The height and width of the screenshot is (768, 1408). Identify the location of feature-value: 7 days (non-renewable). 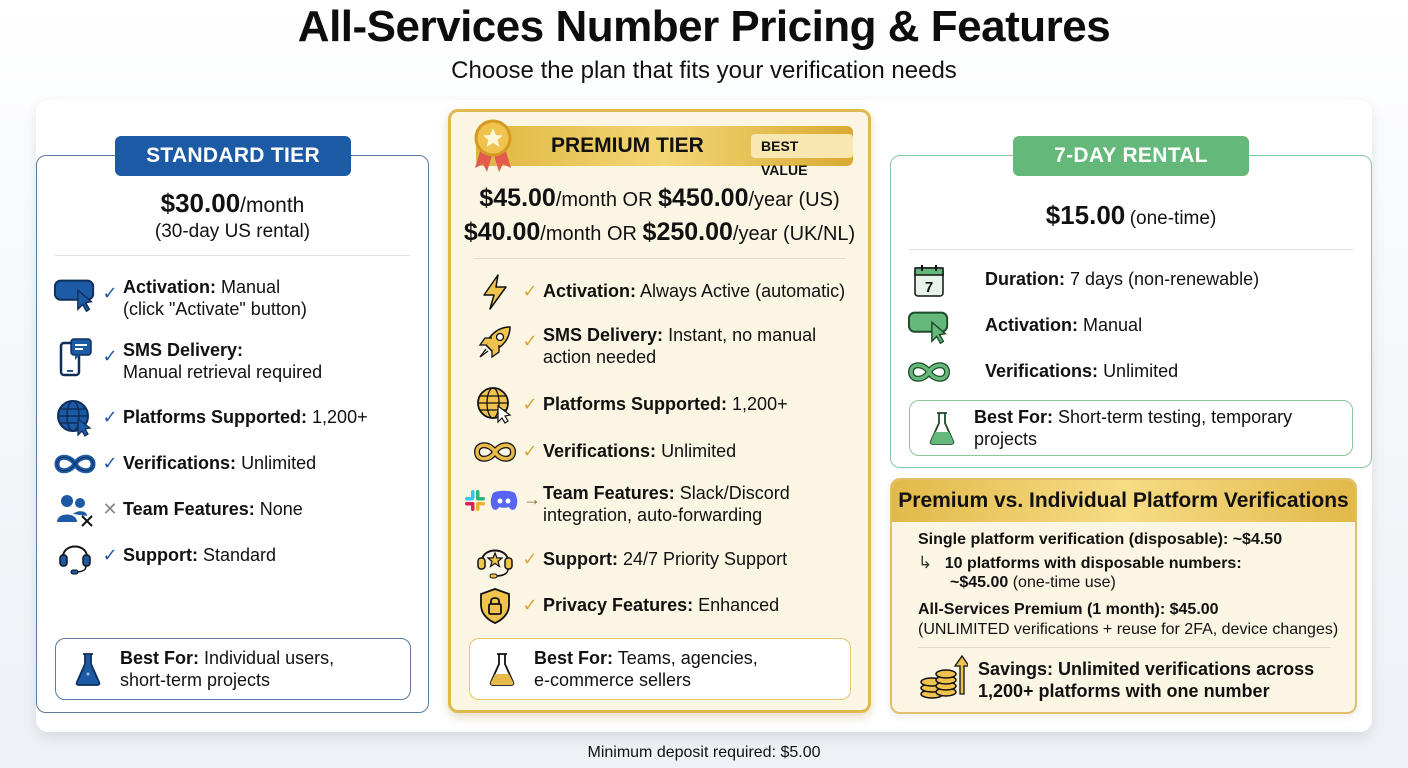
(1165, 279).